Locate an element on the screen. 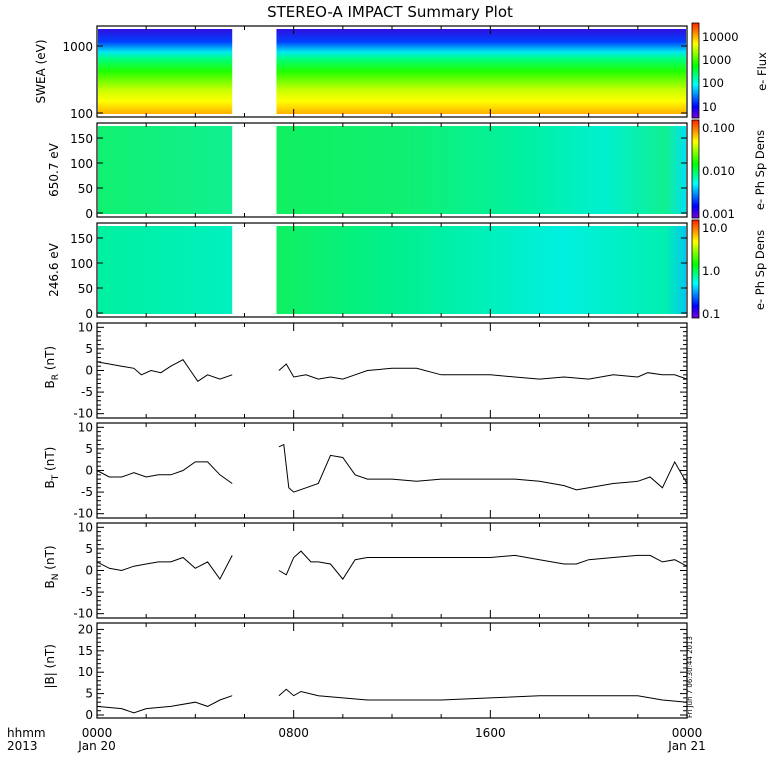  plot-title: STEREO-A IMPACT Summary Plot is located at coordinates (390, 12).